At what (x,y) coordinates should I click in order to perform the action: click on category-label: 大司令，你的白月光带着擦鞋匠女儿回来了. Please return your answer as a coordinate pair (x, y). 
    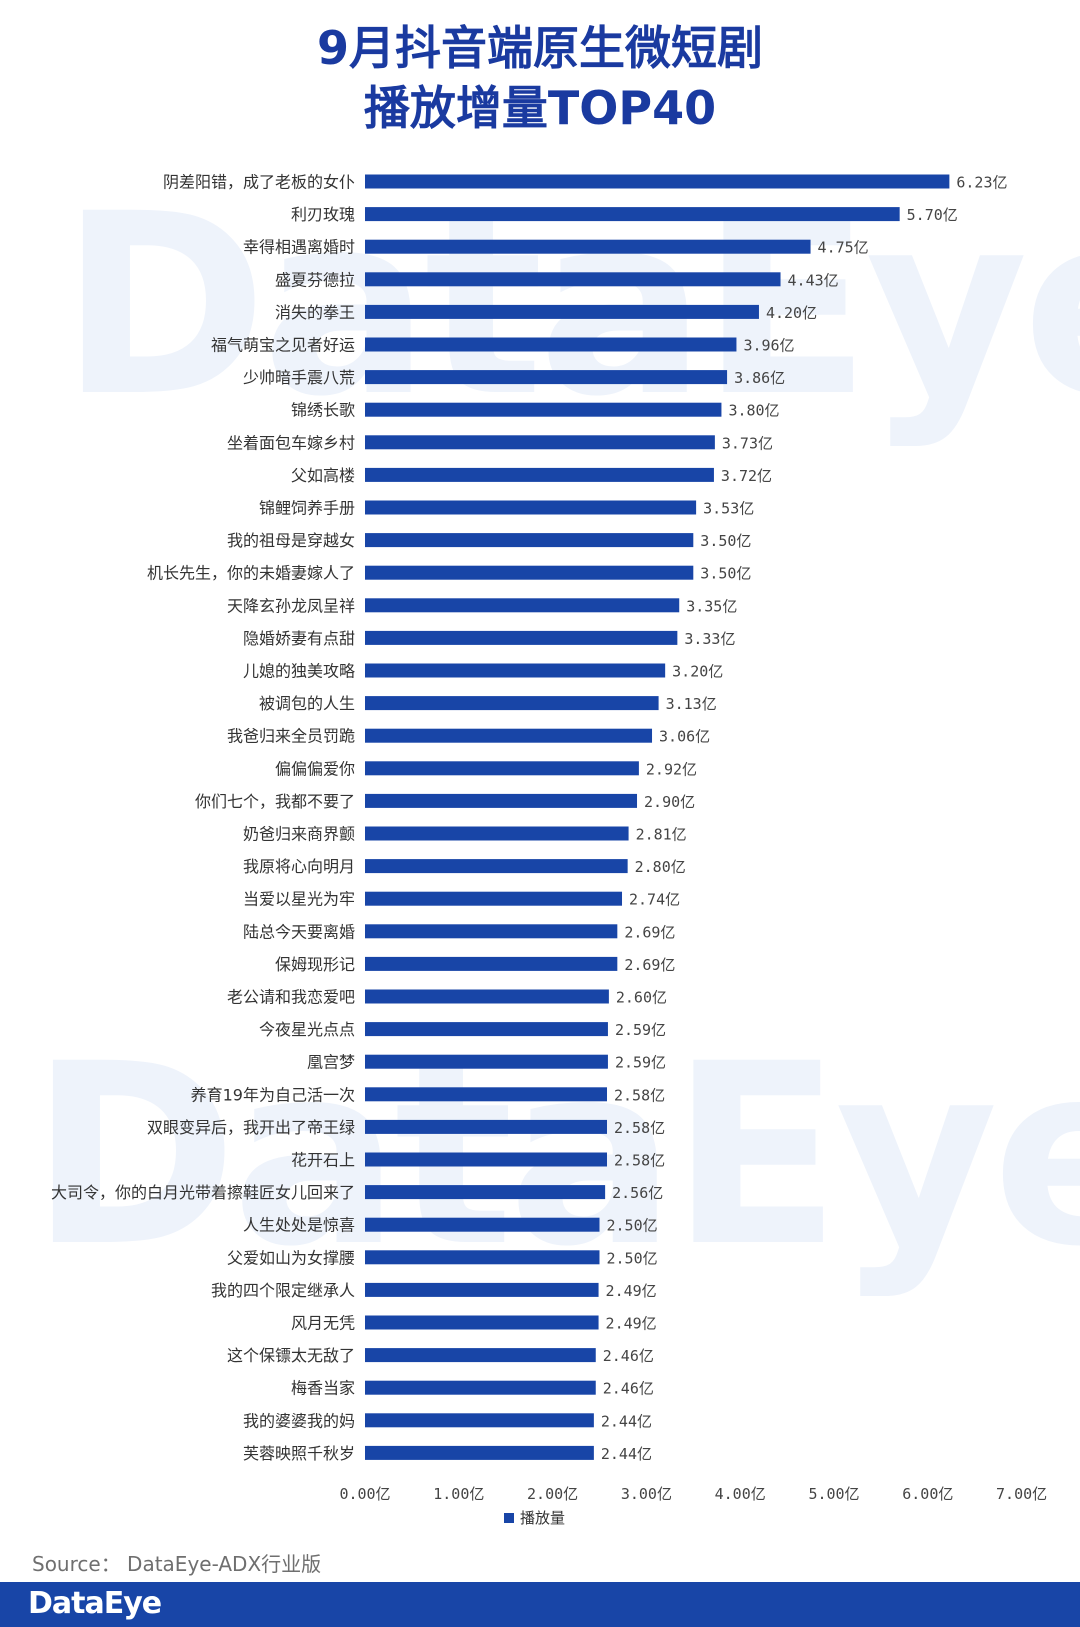
    Looking at the image, I should click on (203, 1192).